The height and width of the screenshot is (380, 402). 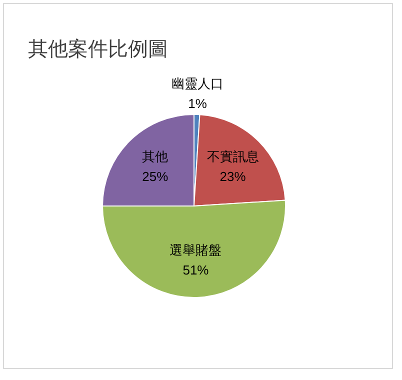 I want to click on slice-label: 選舉賭盤, so click(x=196, y=250).